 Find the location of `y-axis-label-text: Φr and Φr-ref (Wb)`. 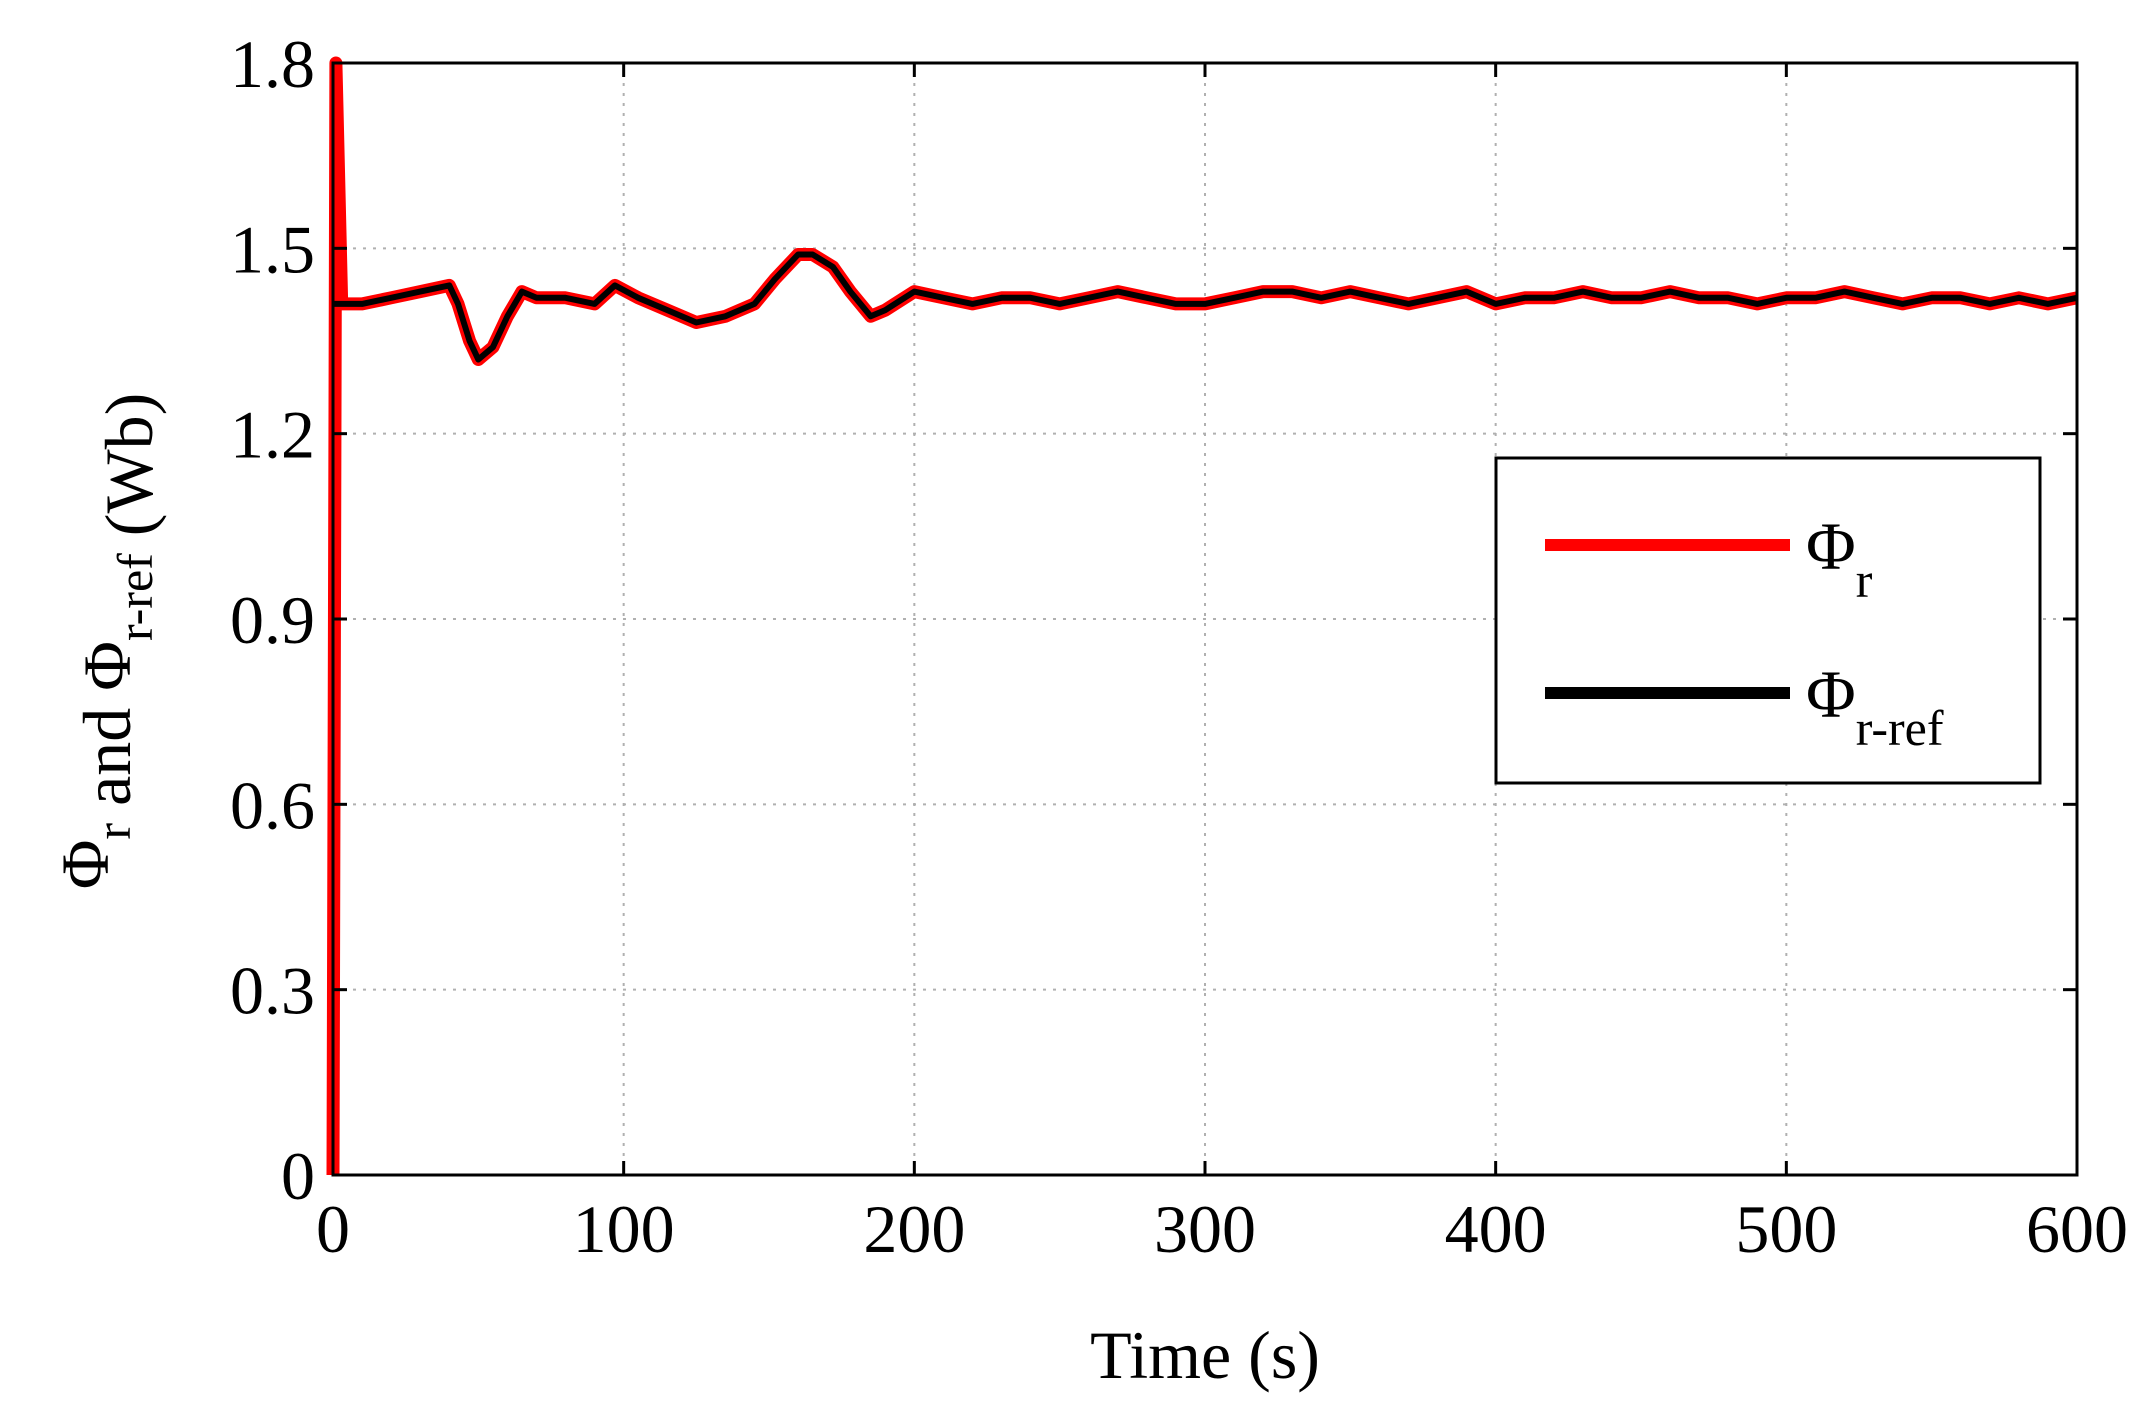

y-axis-label-text: Φr and Φr-ref (Wb) is located at coordinates (107, 641).